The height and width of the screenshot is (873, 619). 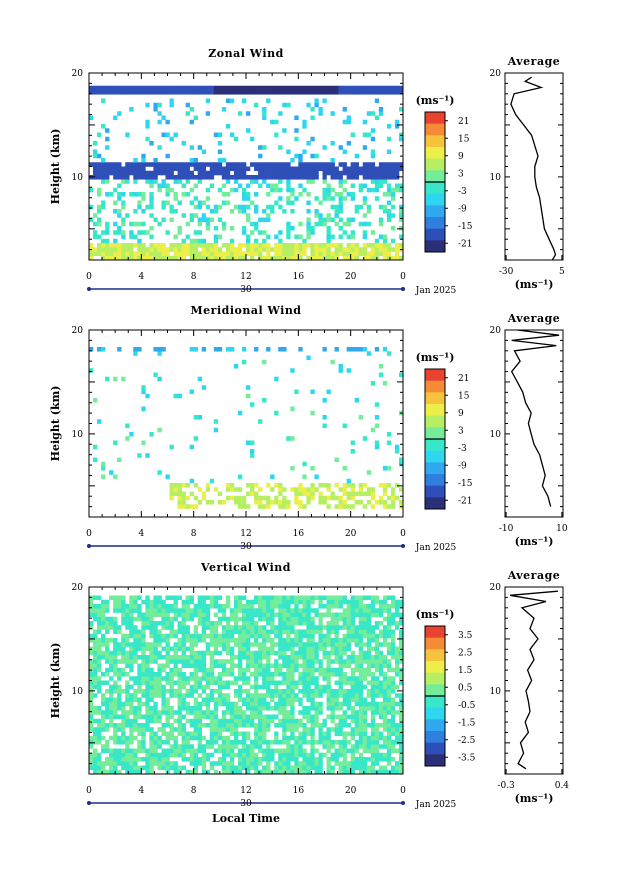 I want to click on x-tick-label: 20, so click(x=351, y=534).